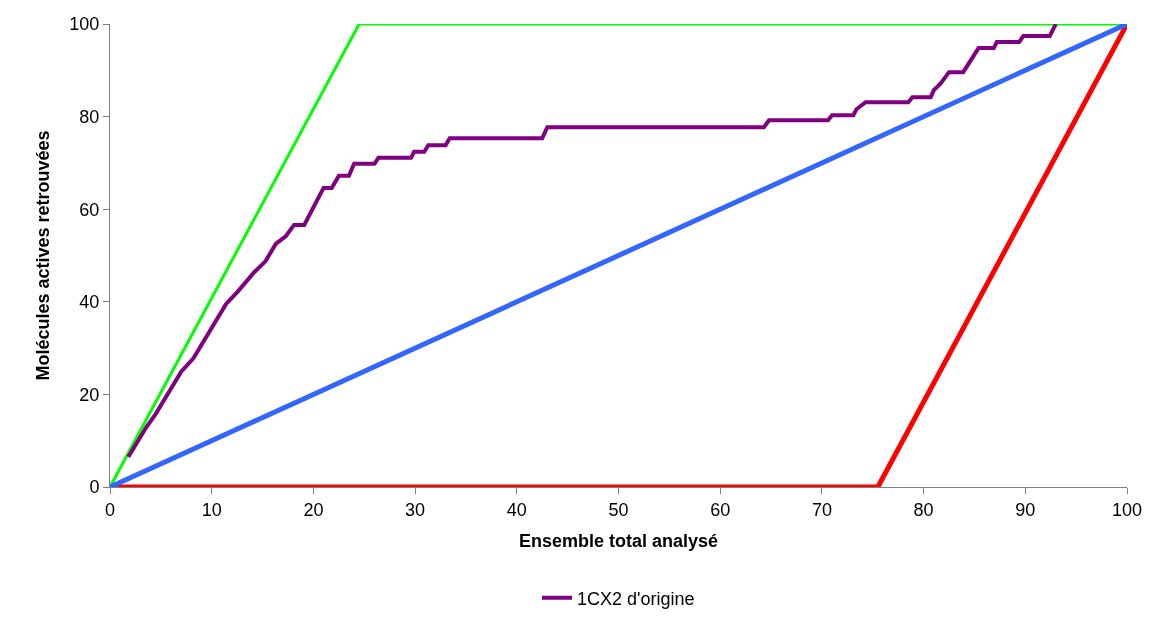 The width and height of the screenshot is (1154, 629). Describe the element at coordinates (313, 509) in the screenshot. I see `x-tick-label: 20` at that location.